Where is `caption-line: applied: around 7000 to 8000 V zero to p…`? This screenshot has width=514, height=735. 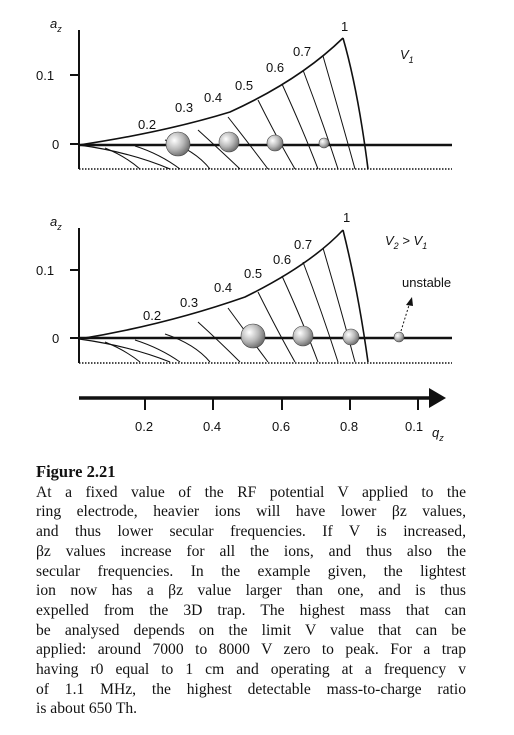 caption-line: applied: around 7000 to 8000 V zero to p… is located at coordinates (251, 650).